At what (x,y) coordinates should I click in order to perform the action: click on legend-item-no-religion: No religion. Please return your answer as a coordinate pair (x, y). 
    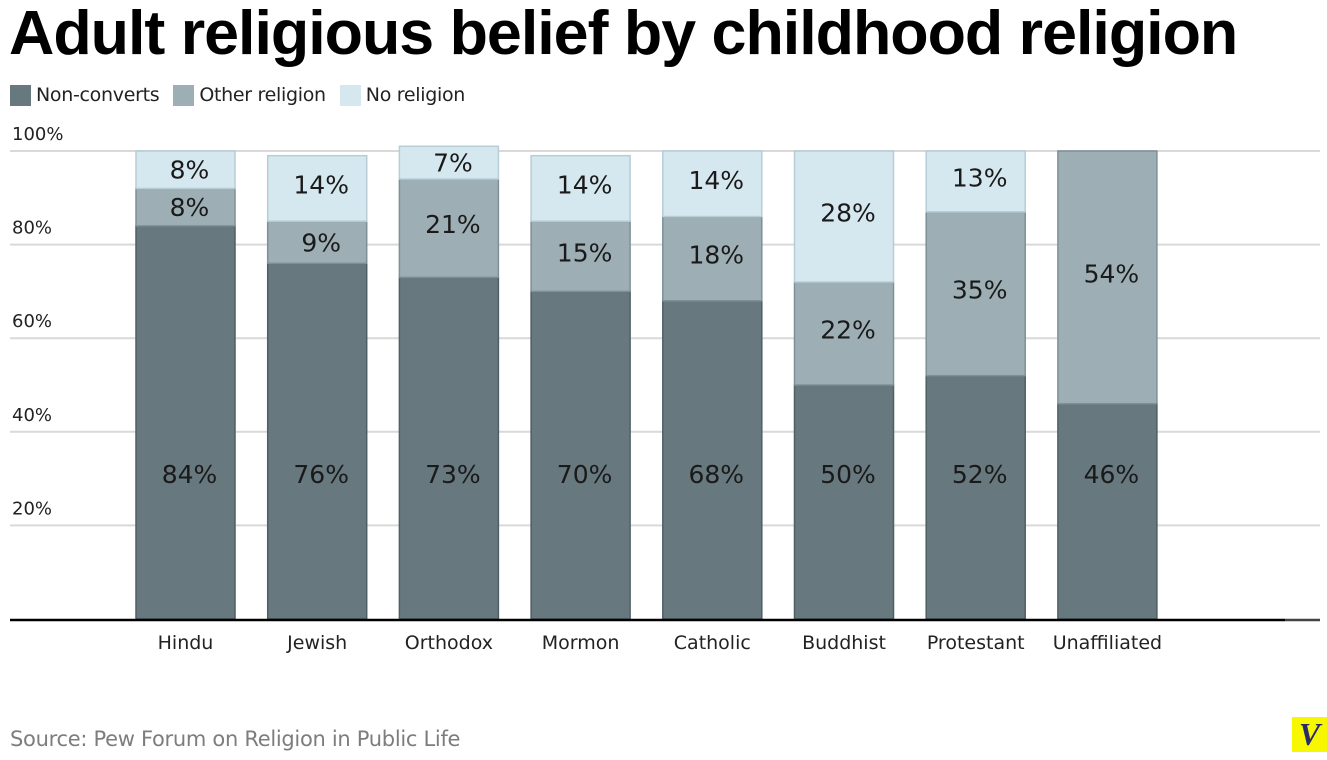
    Looking at the image, I should click on (402, 95).